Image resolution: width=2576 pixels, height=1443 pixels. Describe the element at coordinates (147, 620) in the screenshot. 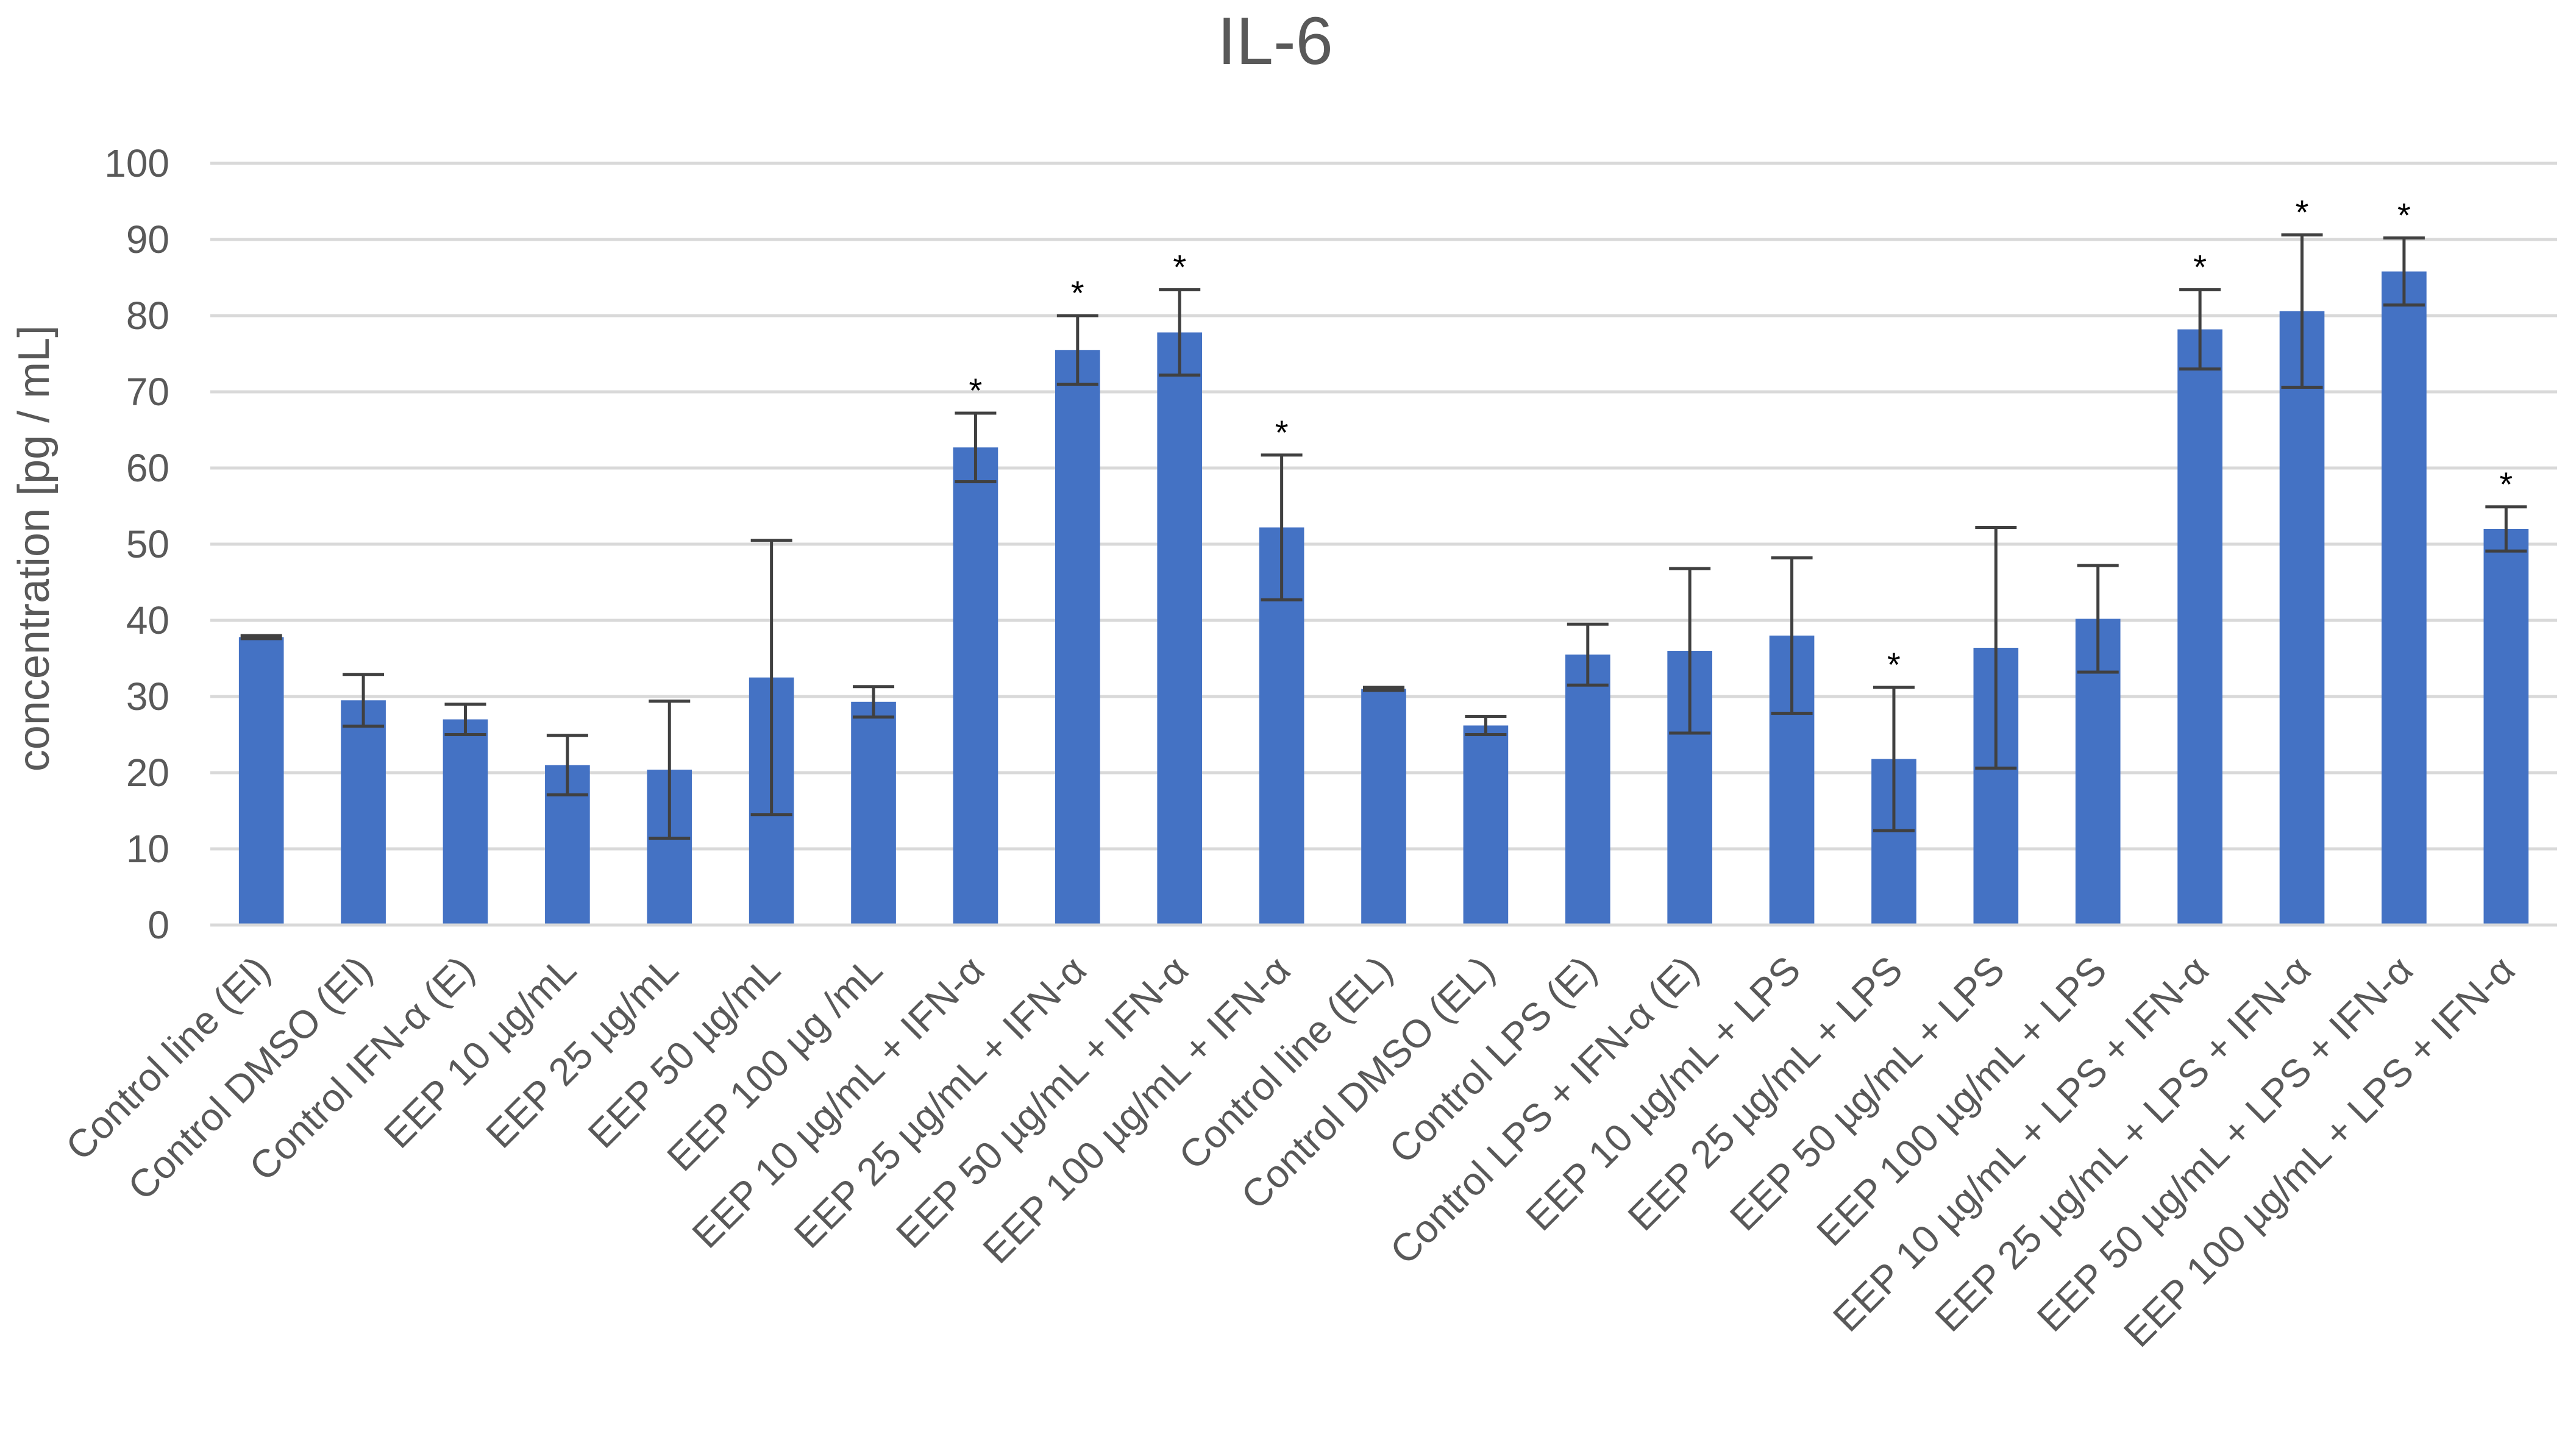

I see `y-tick-label: 40` at that location.